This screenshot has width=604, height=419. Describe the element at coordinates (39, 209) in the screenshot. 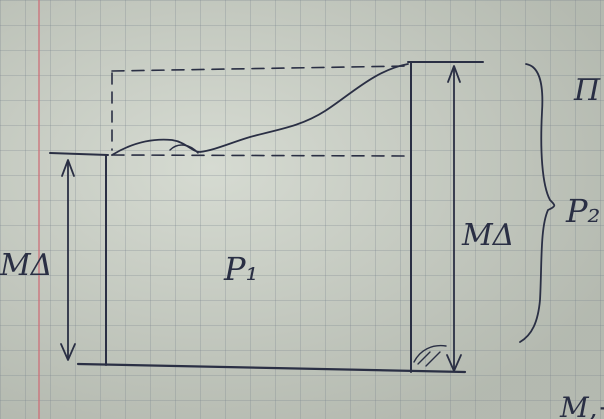

I see `red-margin-line` at that location.